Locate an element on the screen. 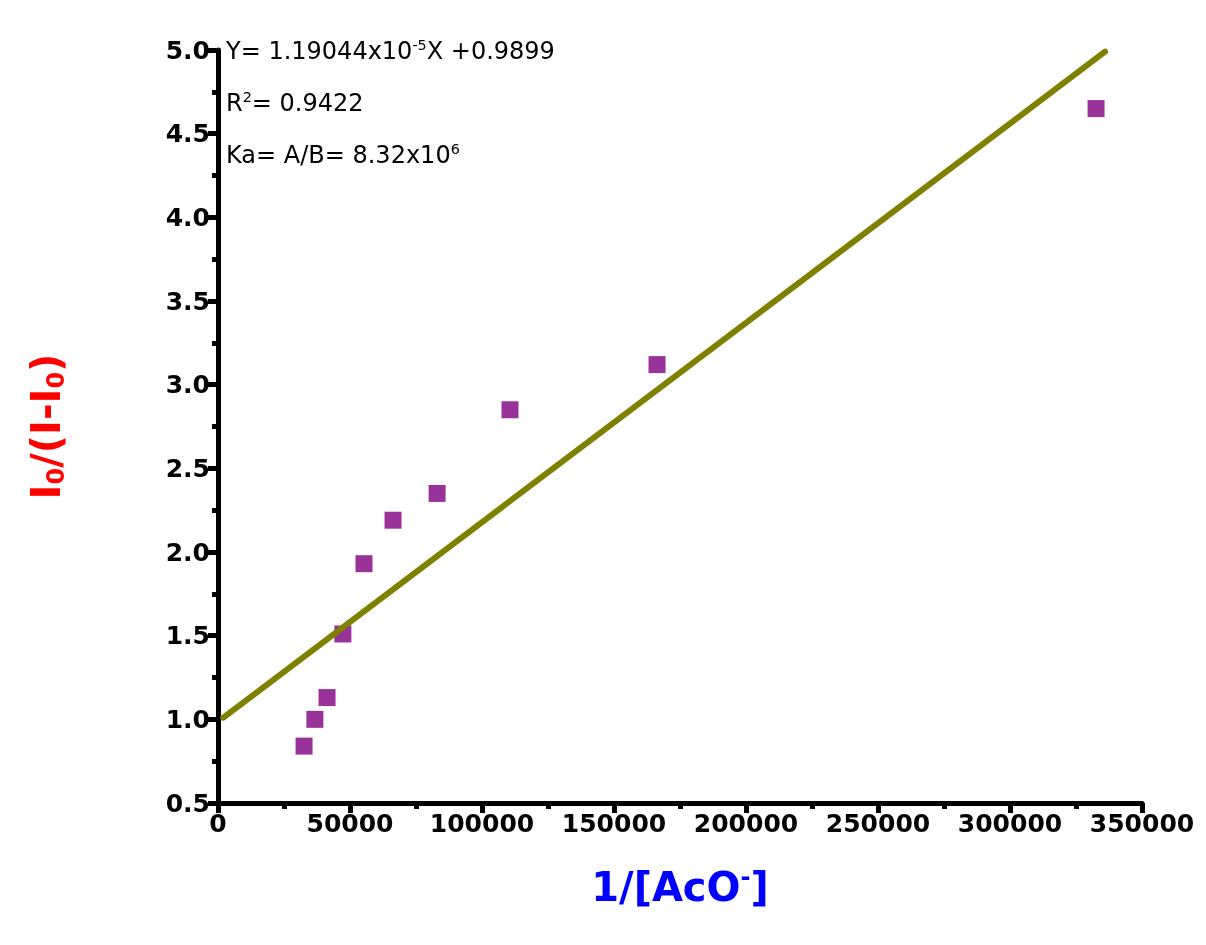  x-tick-label: 0 is located at coordinates (218, 823).